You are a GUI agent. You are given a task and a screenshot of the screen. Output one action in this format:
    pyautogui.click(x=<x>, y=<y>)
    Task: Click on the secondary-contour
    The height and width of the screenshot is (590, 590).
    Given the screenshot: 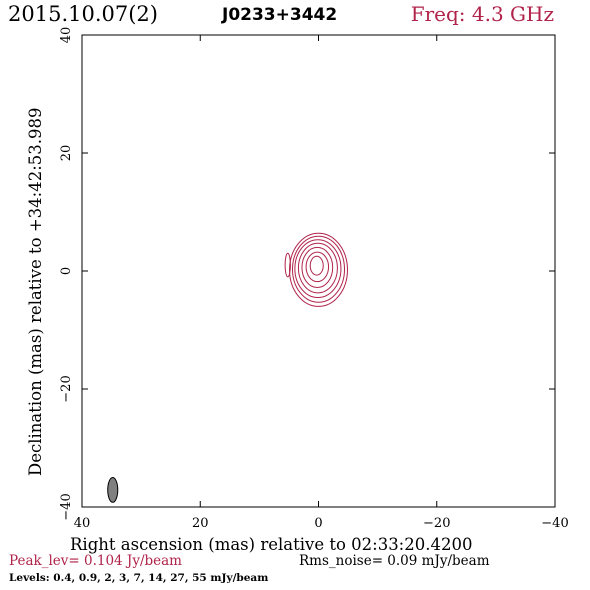 What is the action you would take?
    pyautogui.click(x=287, y=265)
    